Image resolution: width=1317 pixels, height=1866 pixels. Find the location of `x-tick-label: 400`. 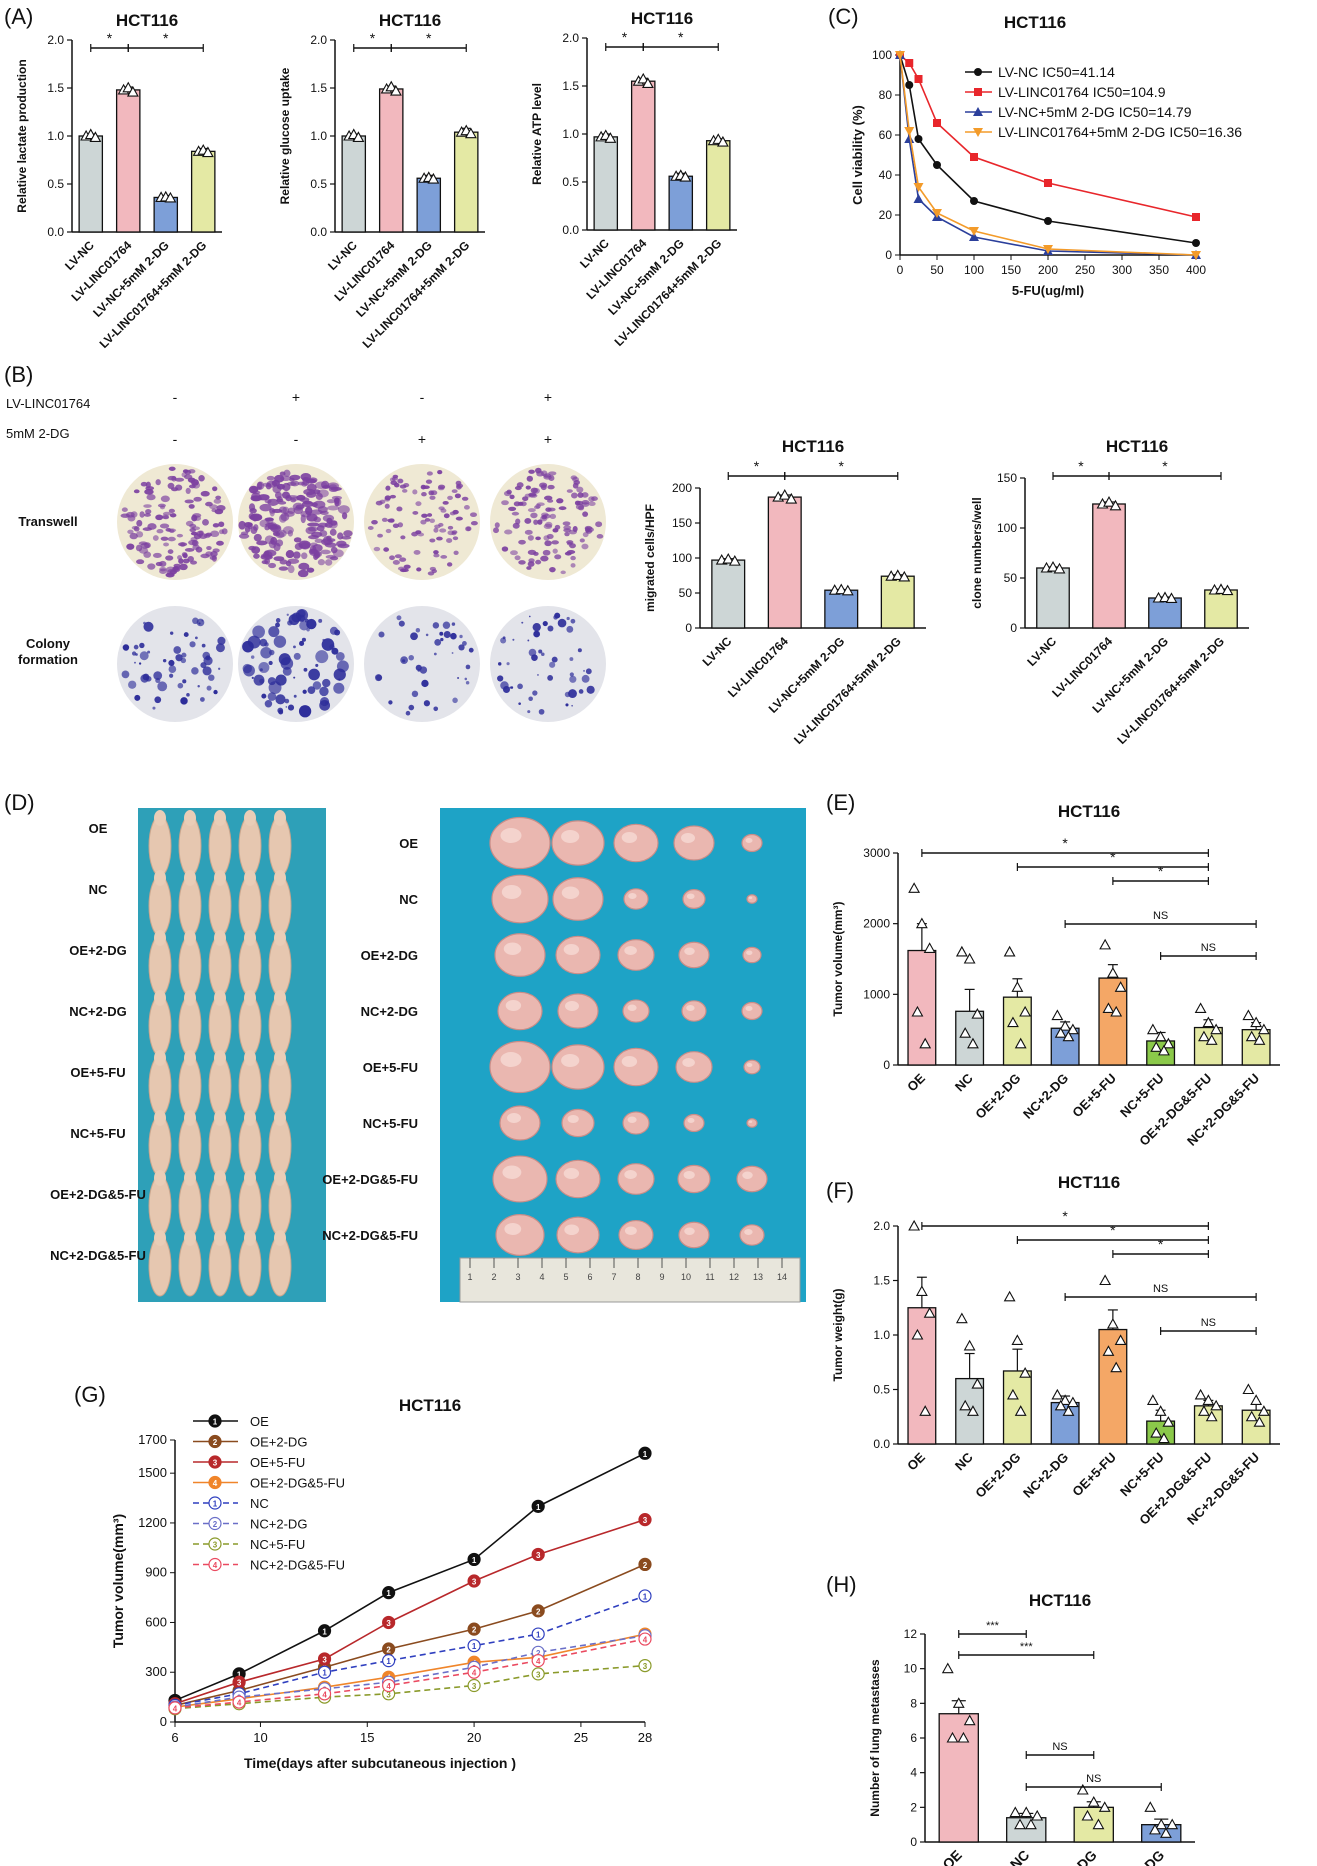

x-tick-label: 400 is located at coordinates (1196, 270).